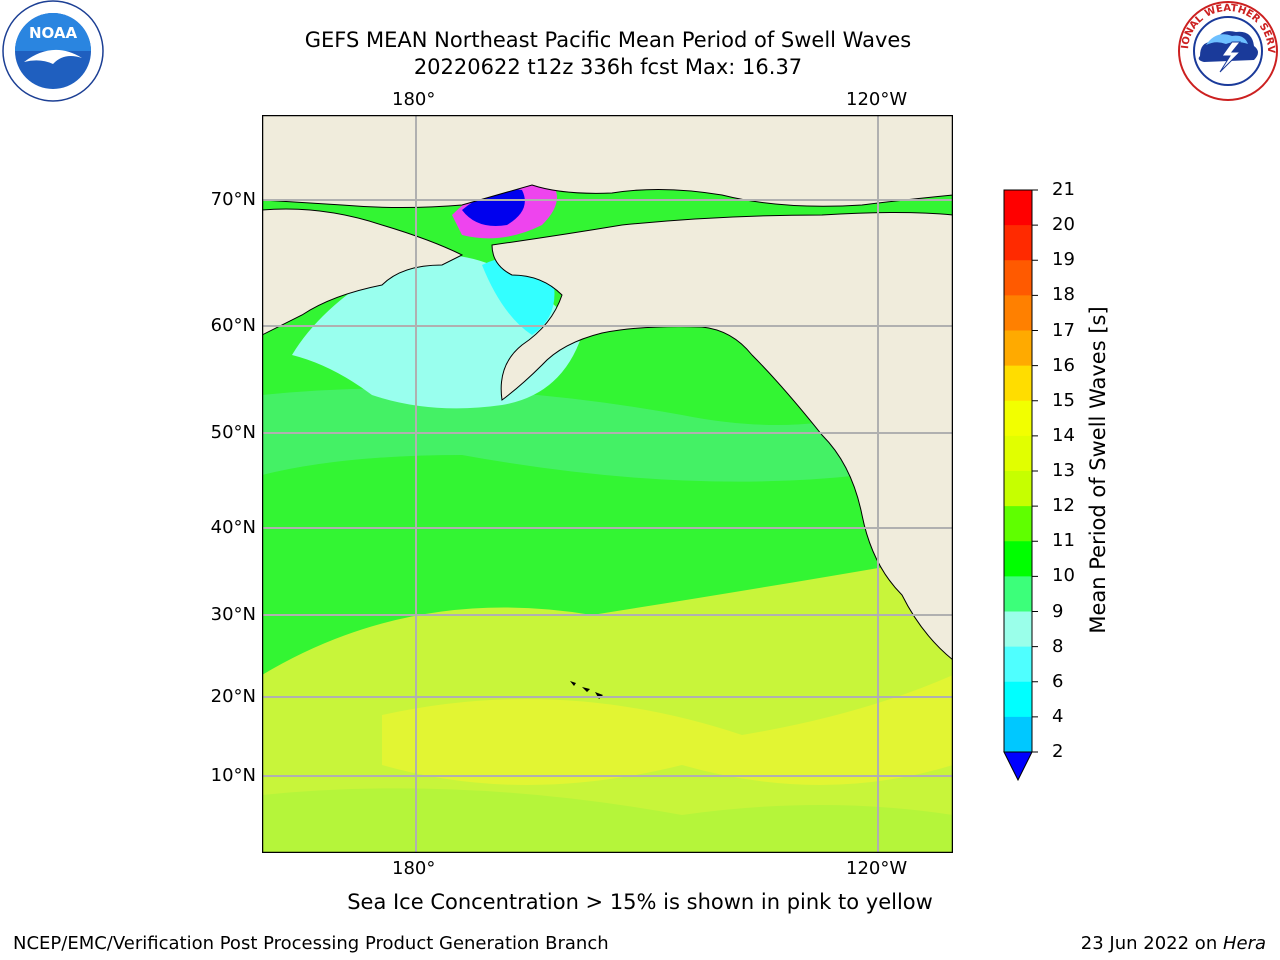 This screenshot has width=1280, height=960. I want to click on colorbar-tick-label: 19, so click(1063, 260).